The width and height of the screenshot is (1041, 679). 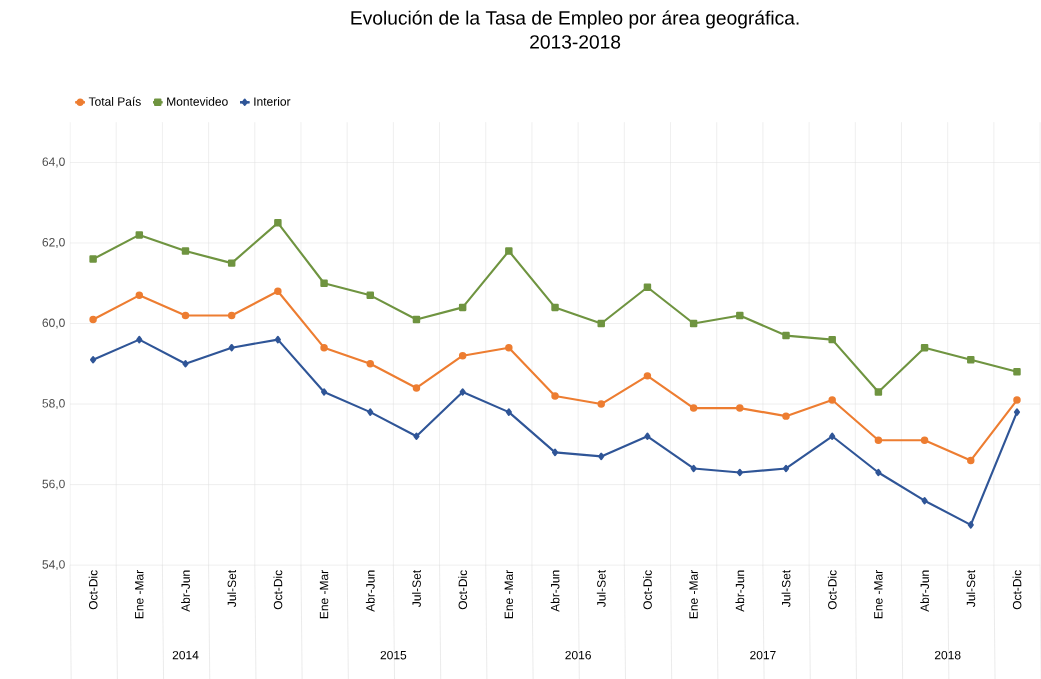 I want to click on text: 2016, so click(x=578, y=655).